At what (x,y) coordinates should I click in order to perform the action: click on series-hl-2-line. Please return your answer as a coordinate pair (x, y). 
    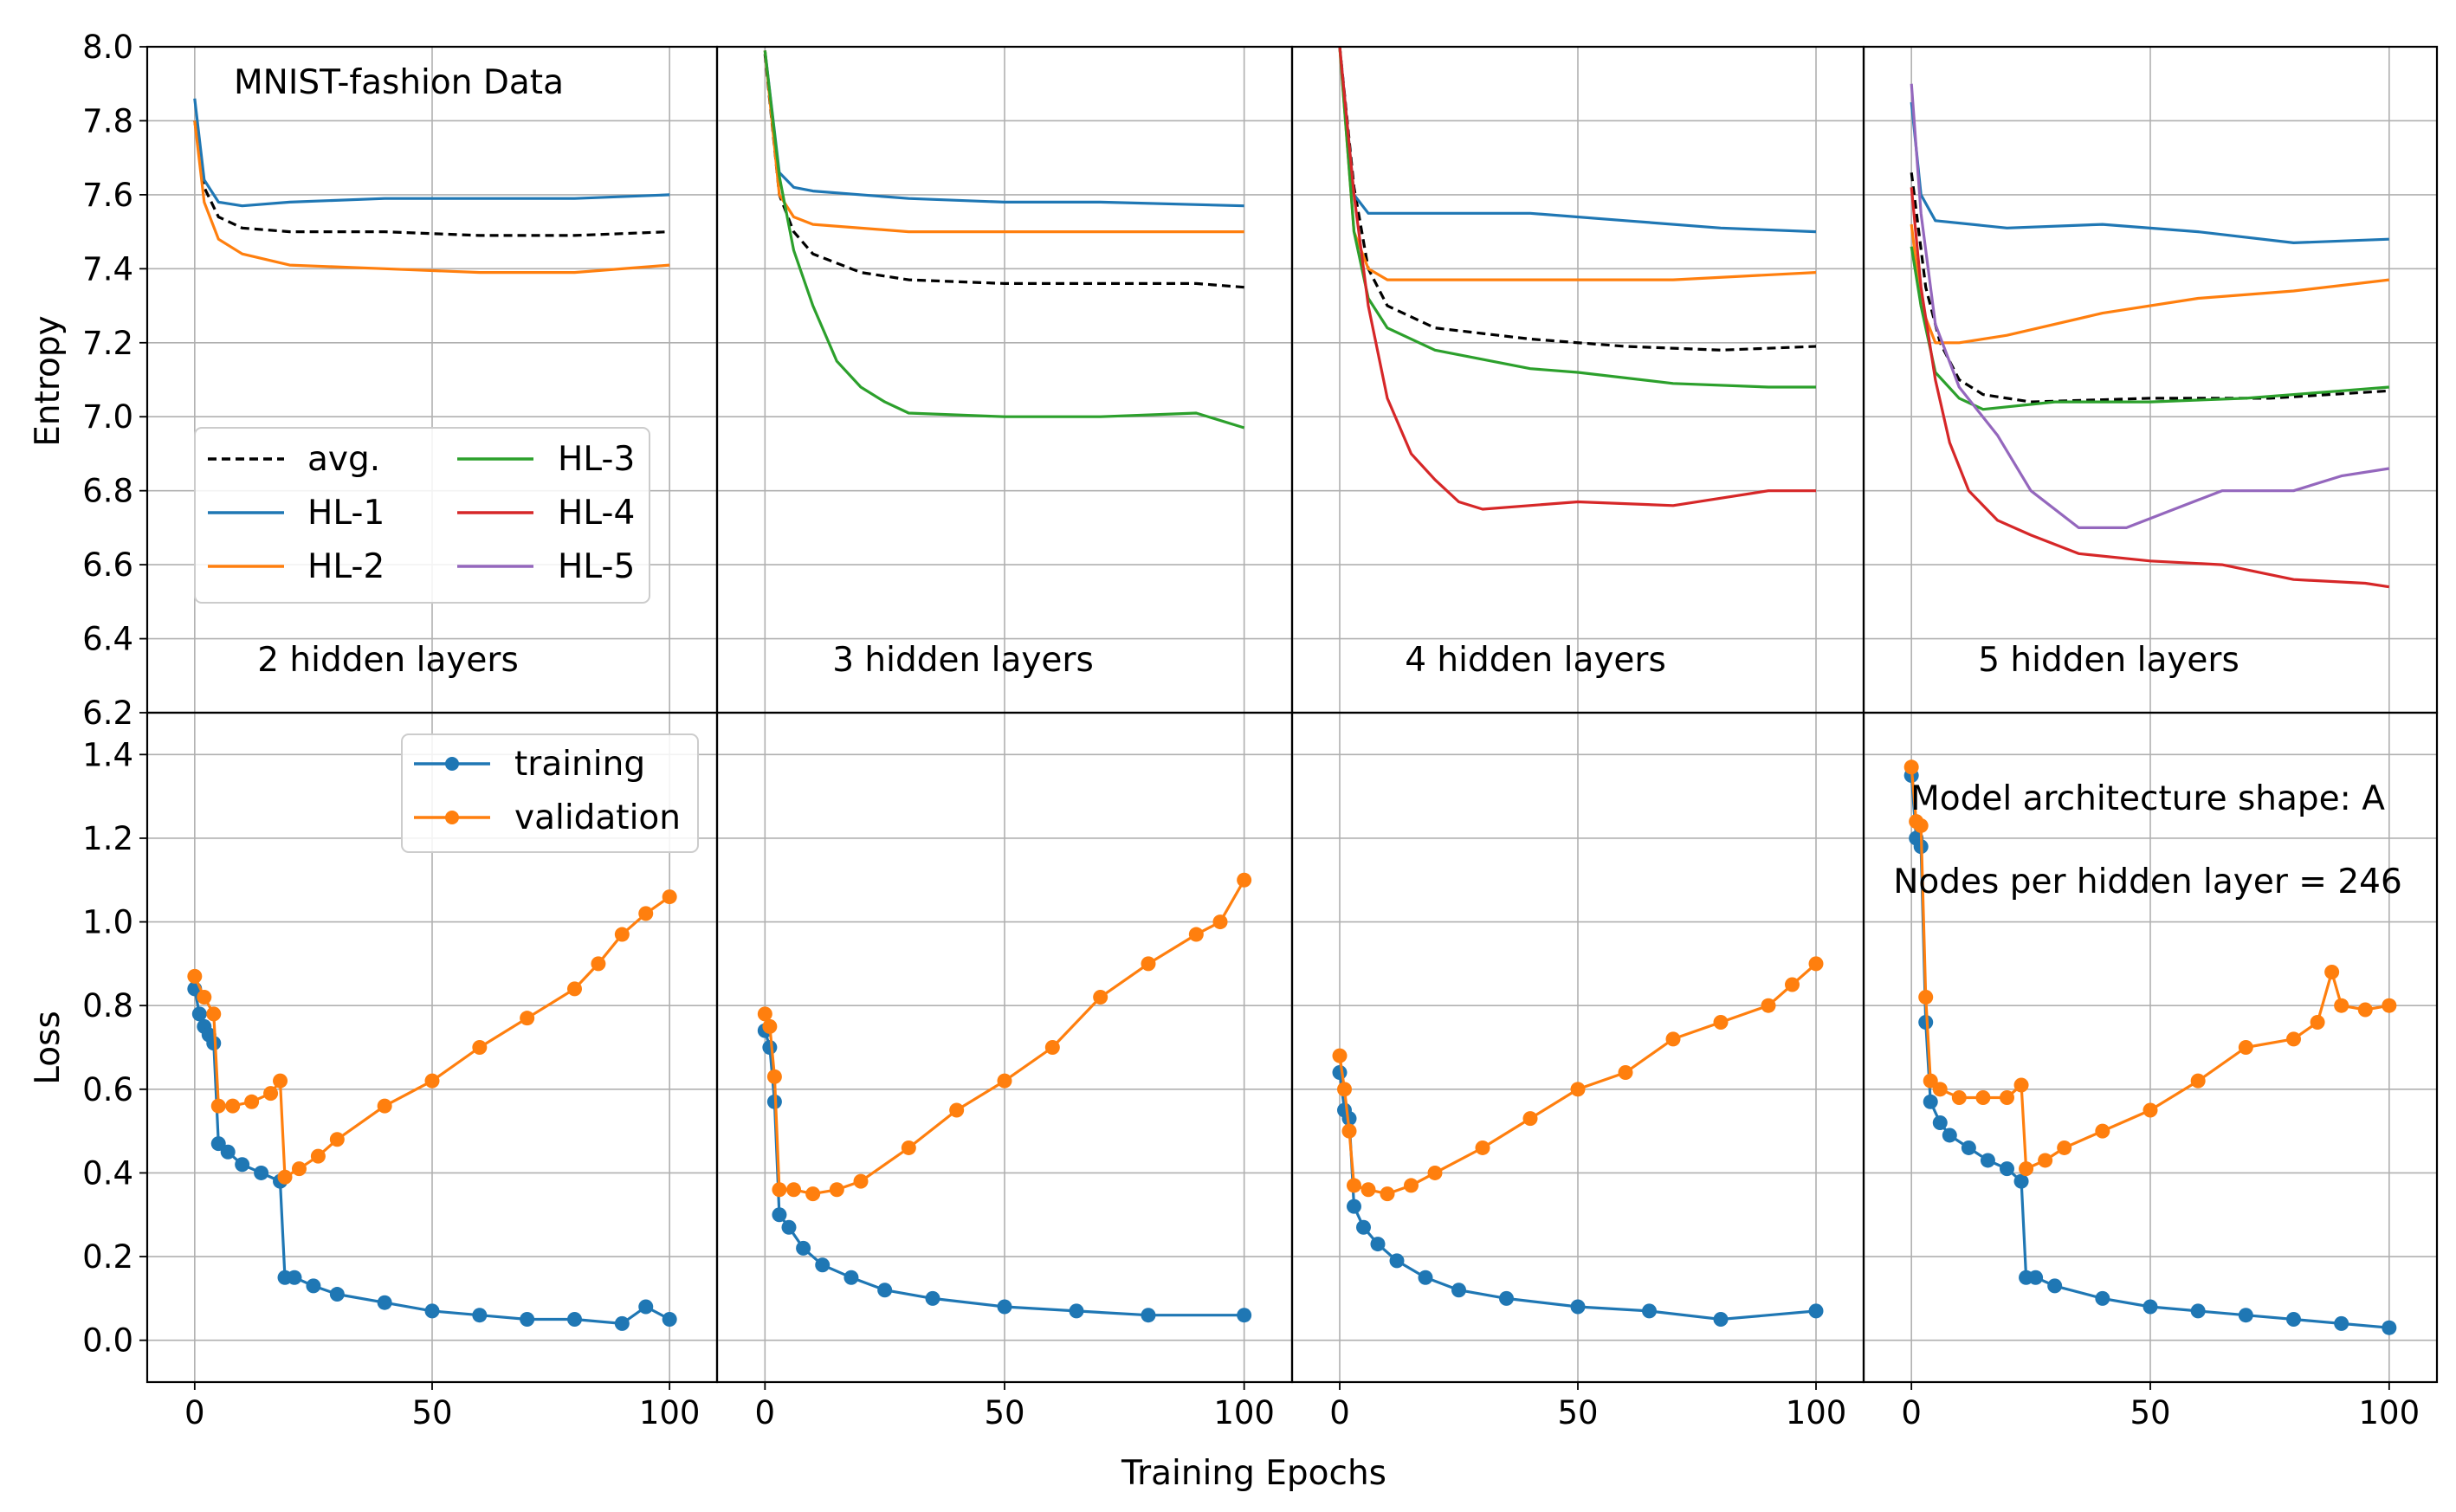
    Looking at the image, I should click on (431, 197).